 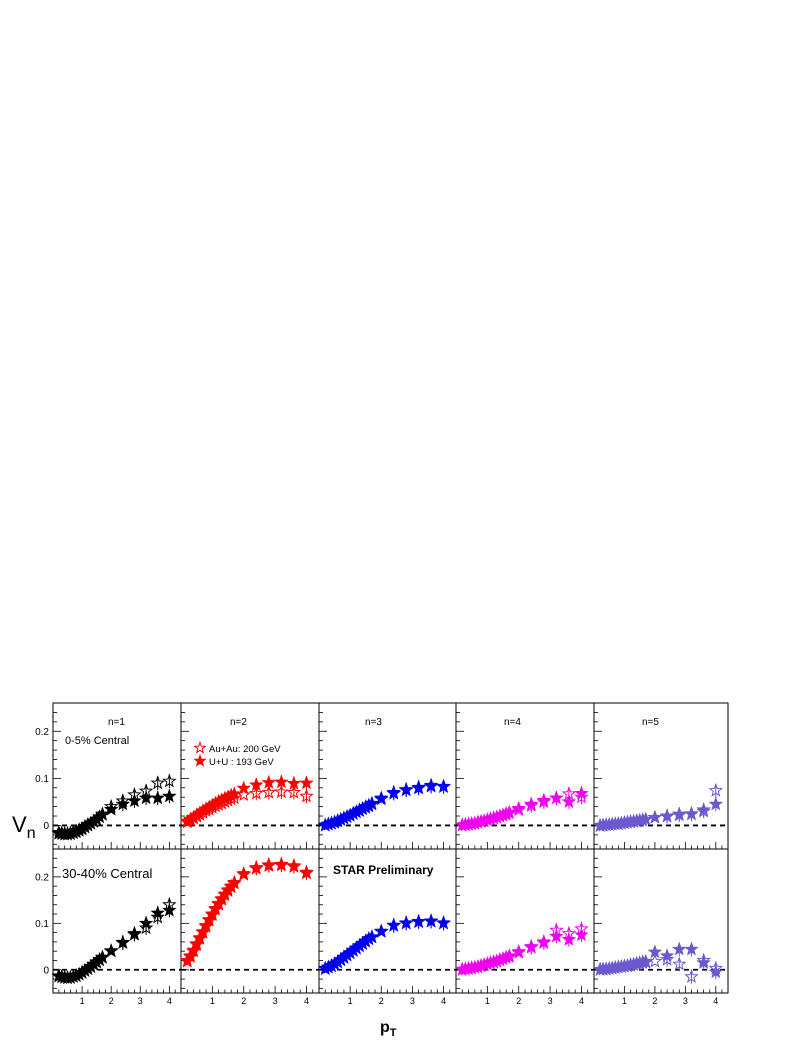 I want to click on col-label-2: n=3, so click(x=373, y=722).